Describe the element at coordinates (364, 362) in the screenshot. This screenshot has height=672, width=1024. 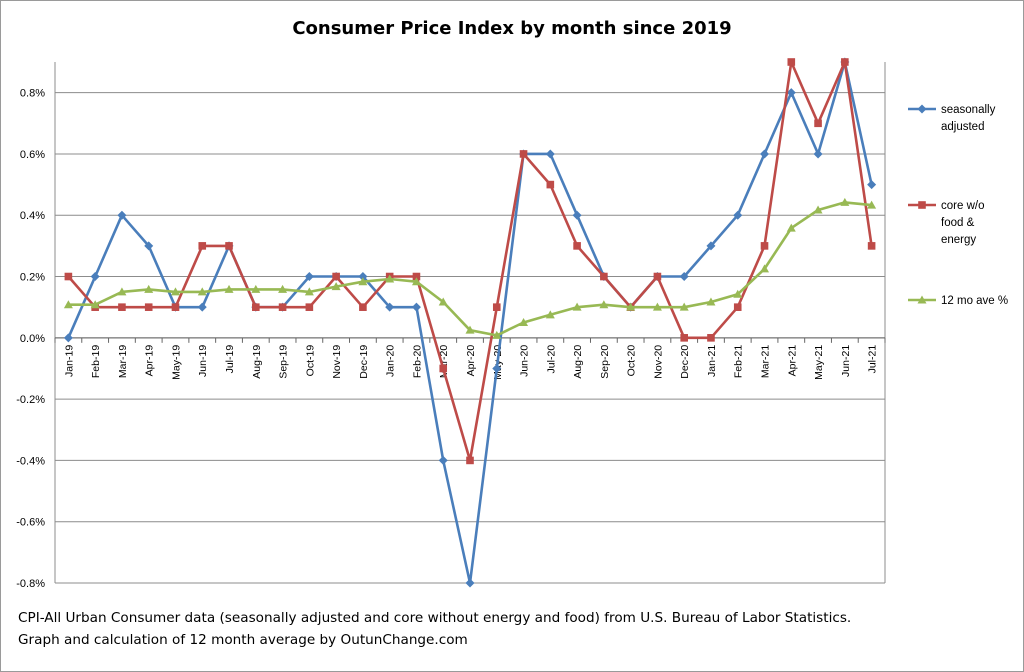
I see `x-tick-label: Dec-19` at that location.